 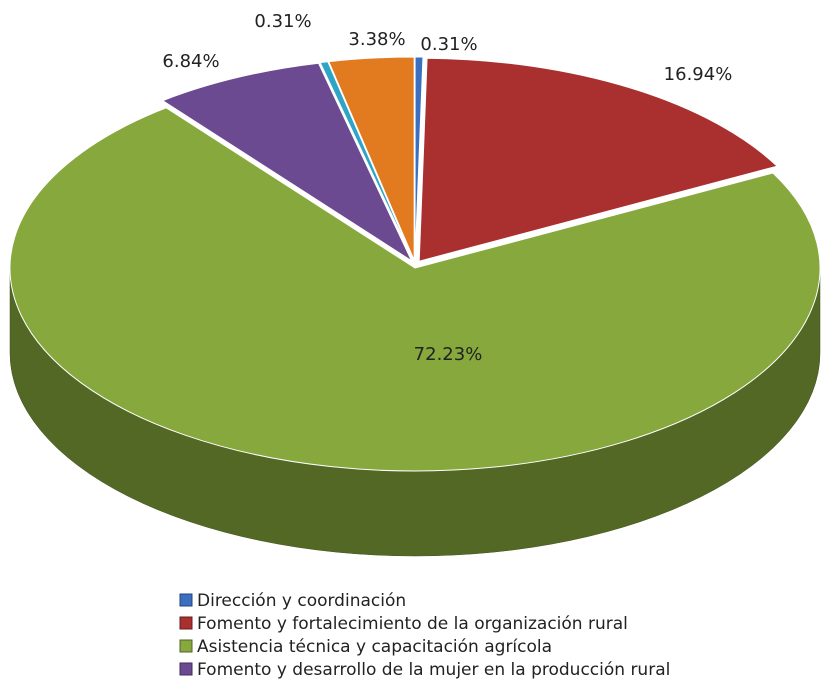 What do you see at coordinates (301, 601) in the screenshot?
I see `legend-label: Dirección y coordinación` at bounding box center [301, 601].